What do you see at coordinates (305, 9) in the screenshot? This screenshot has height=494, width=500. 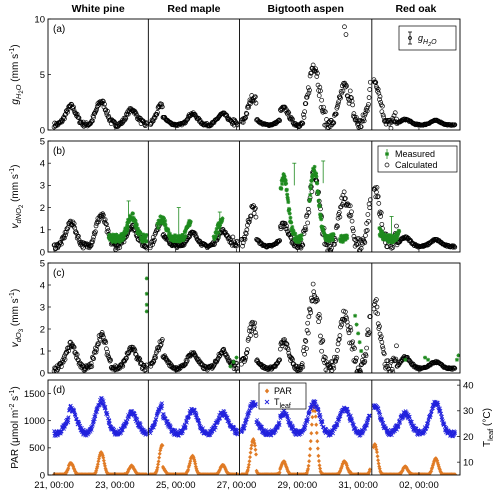 I see `column-title: Bigtooth aspen` at bounding box center [305, 9].